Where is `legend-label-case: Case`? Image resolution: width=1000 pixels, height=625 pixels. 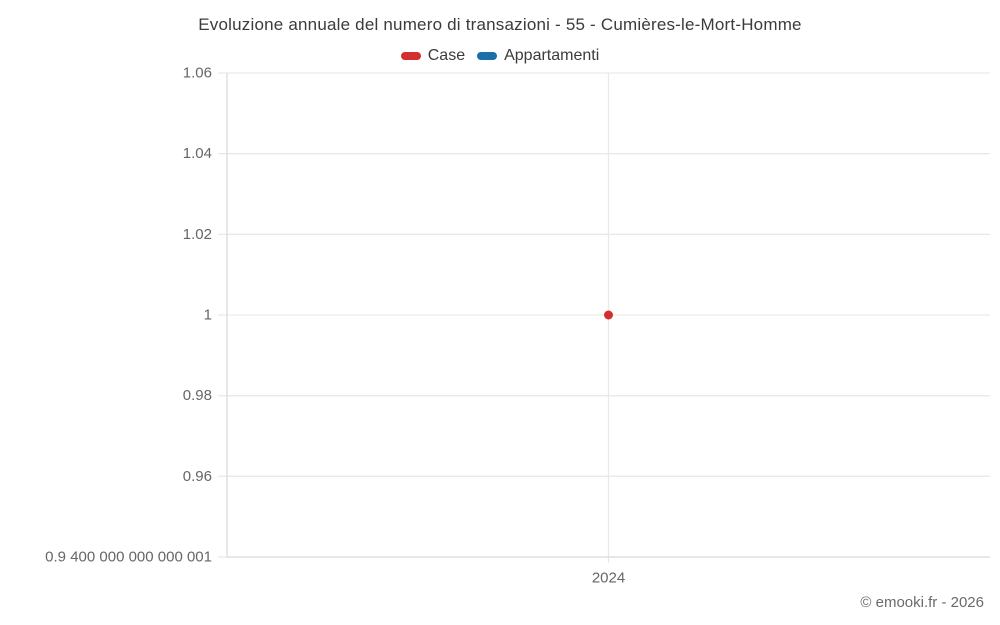 legend-label-case: Case is located at coordinates (446, 55).